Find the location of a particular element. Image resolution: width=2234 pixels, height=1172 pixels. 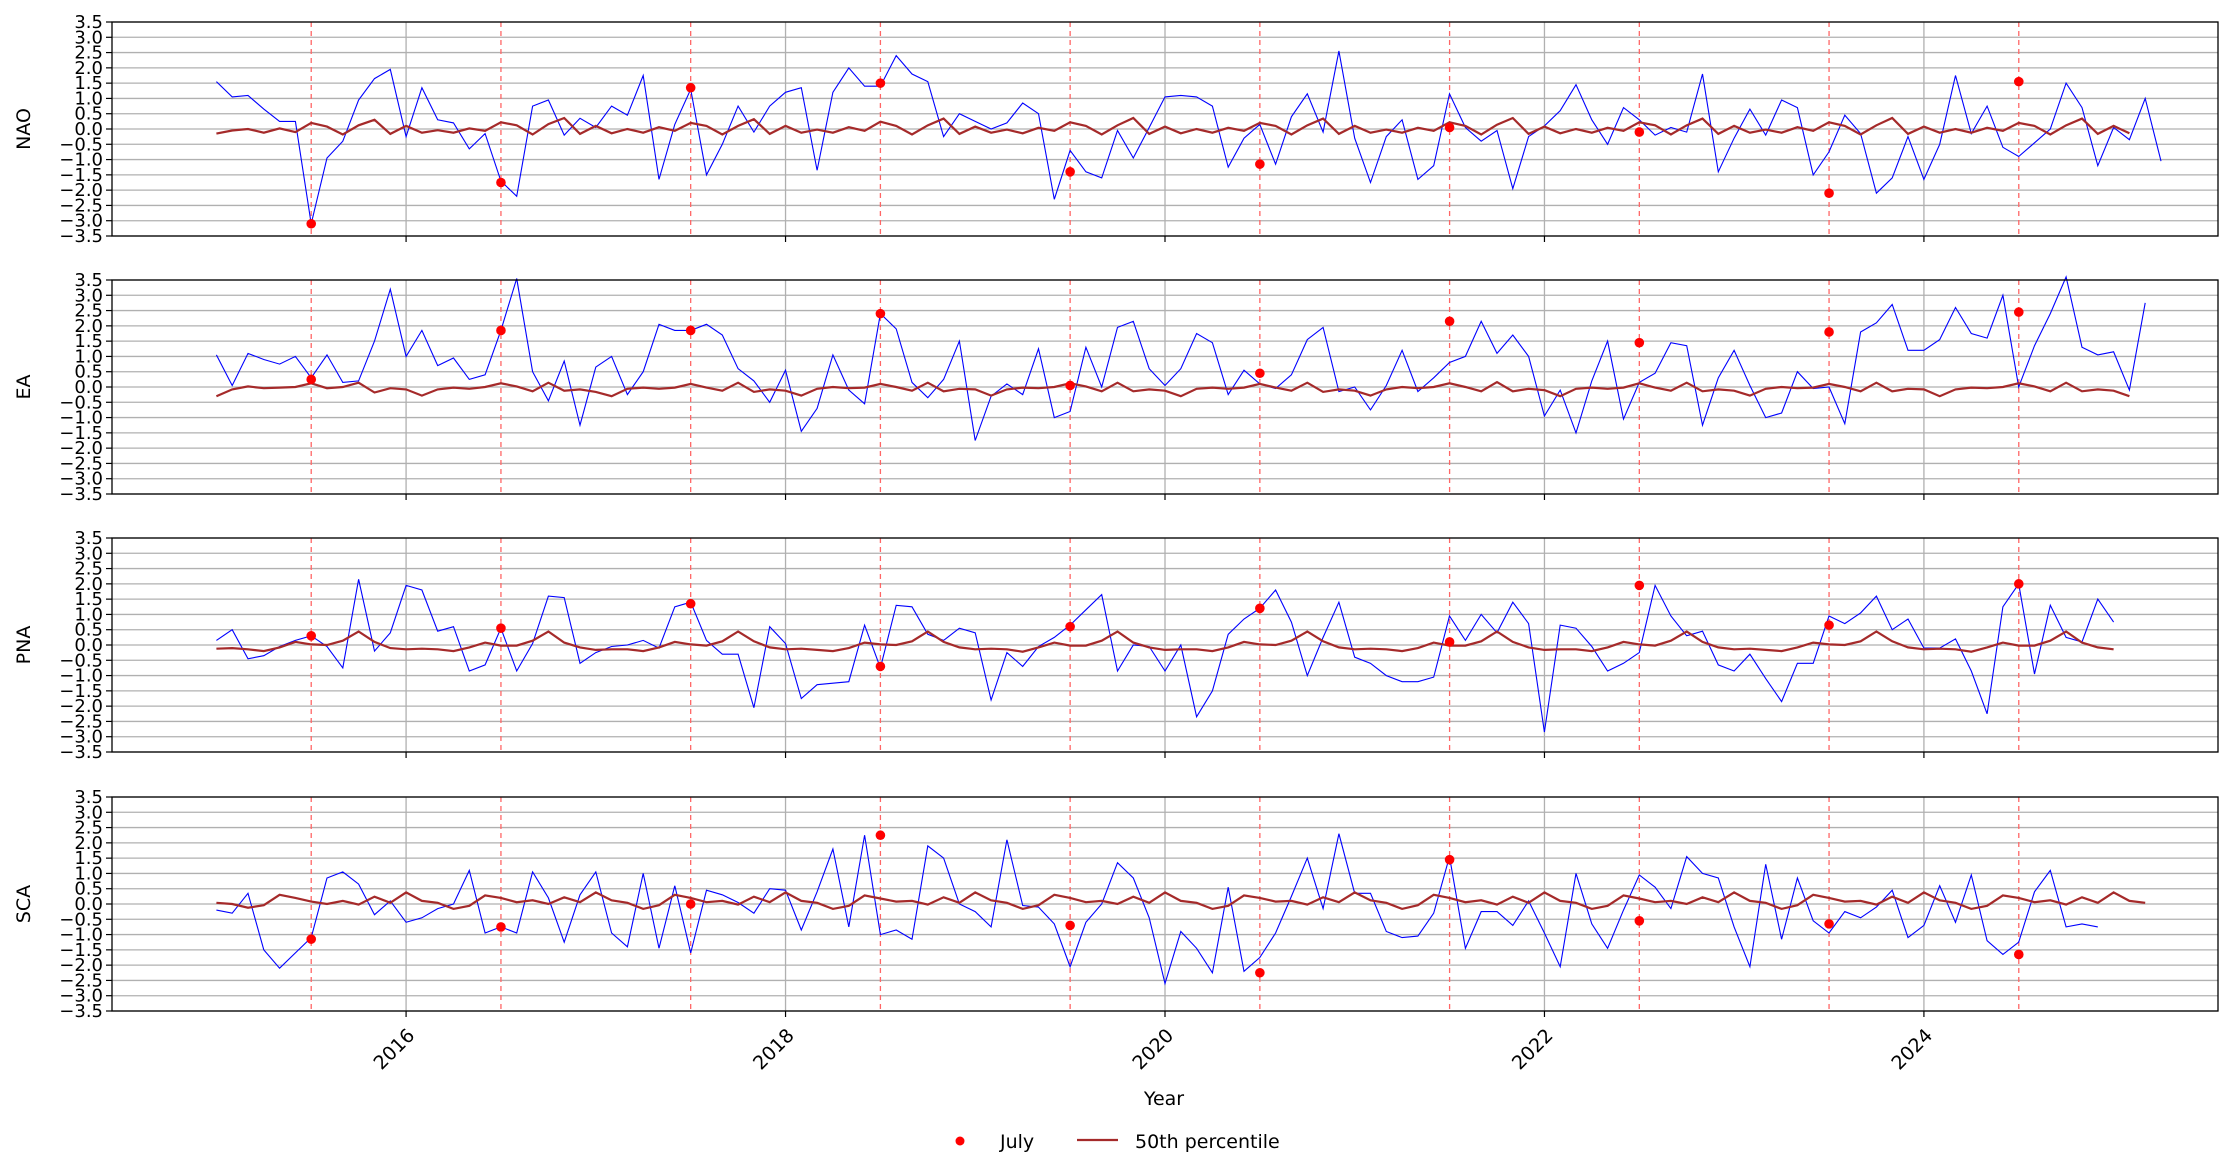

y-axis-label: EA is located at coordinates (24, 386).